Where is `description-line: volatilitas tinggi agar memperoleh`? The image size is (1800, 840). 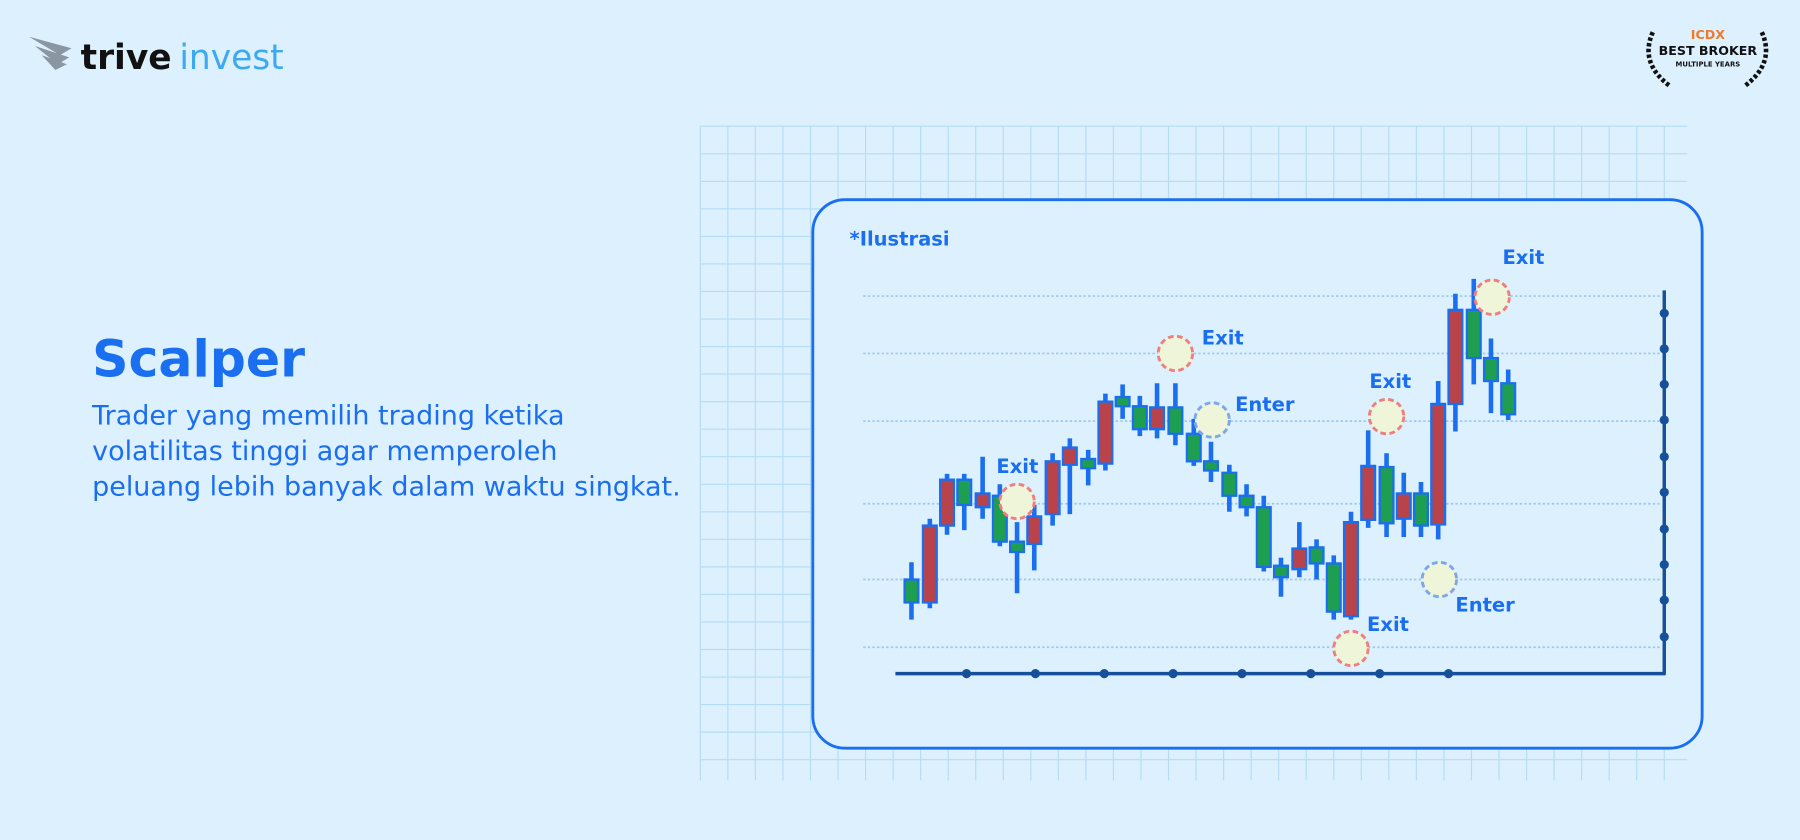
description-line: volatilitas tinggi agar memperoleh is located at coordinates (324, 451).